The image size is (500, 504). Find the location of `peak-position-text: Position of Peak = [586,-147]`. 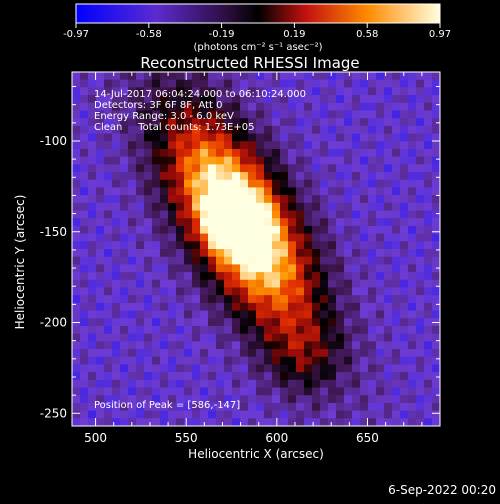

peak-position-text: Position of Peak = [586,-147] is located at coordinates (167, 405).